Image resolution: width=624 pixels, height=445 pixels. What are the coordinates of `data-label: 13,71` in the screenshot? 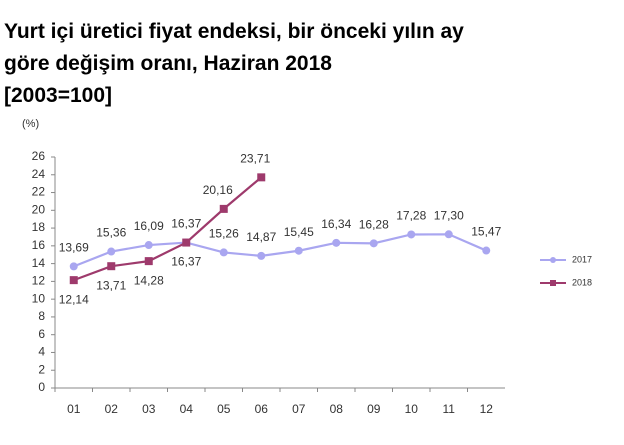 It's located at (111, 285).